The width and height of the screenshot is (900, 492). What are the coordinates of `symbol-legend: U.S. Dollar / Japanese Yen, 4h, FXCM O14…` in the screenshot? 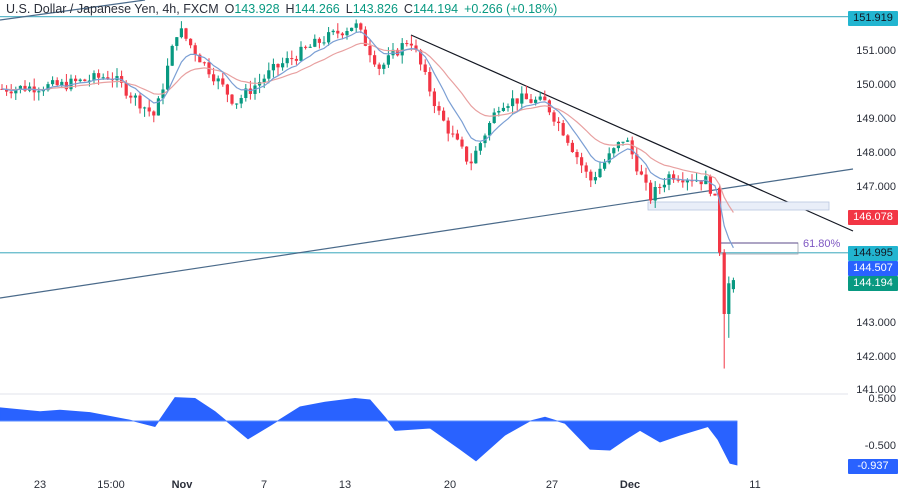 It's located at (281, 9).